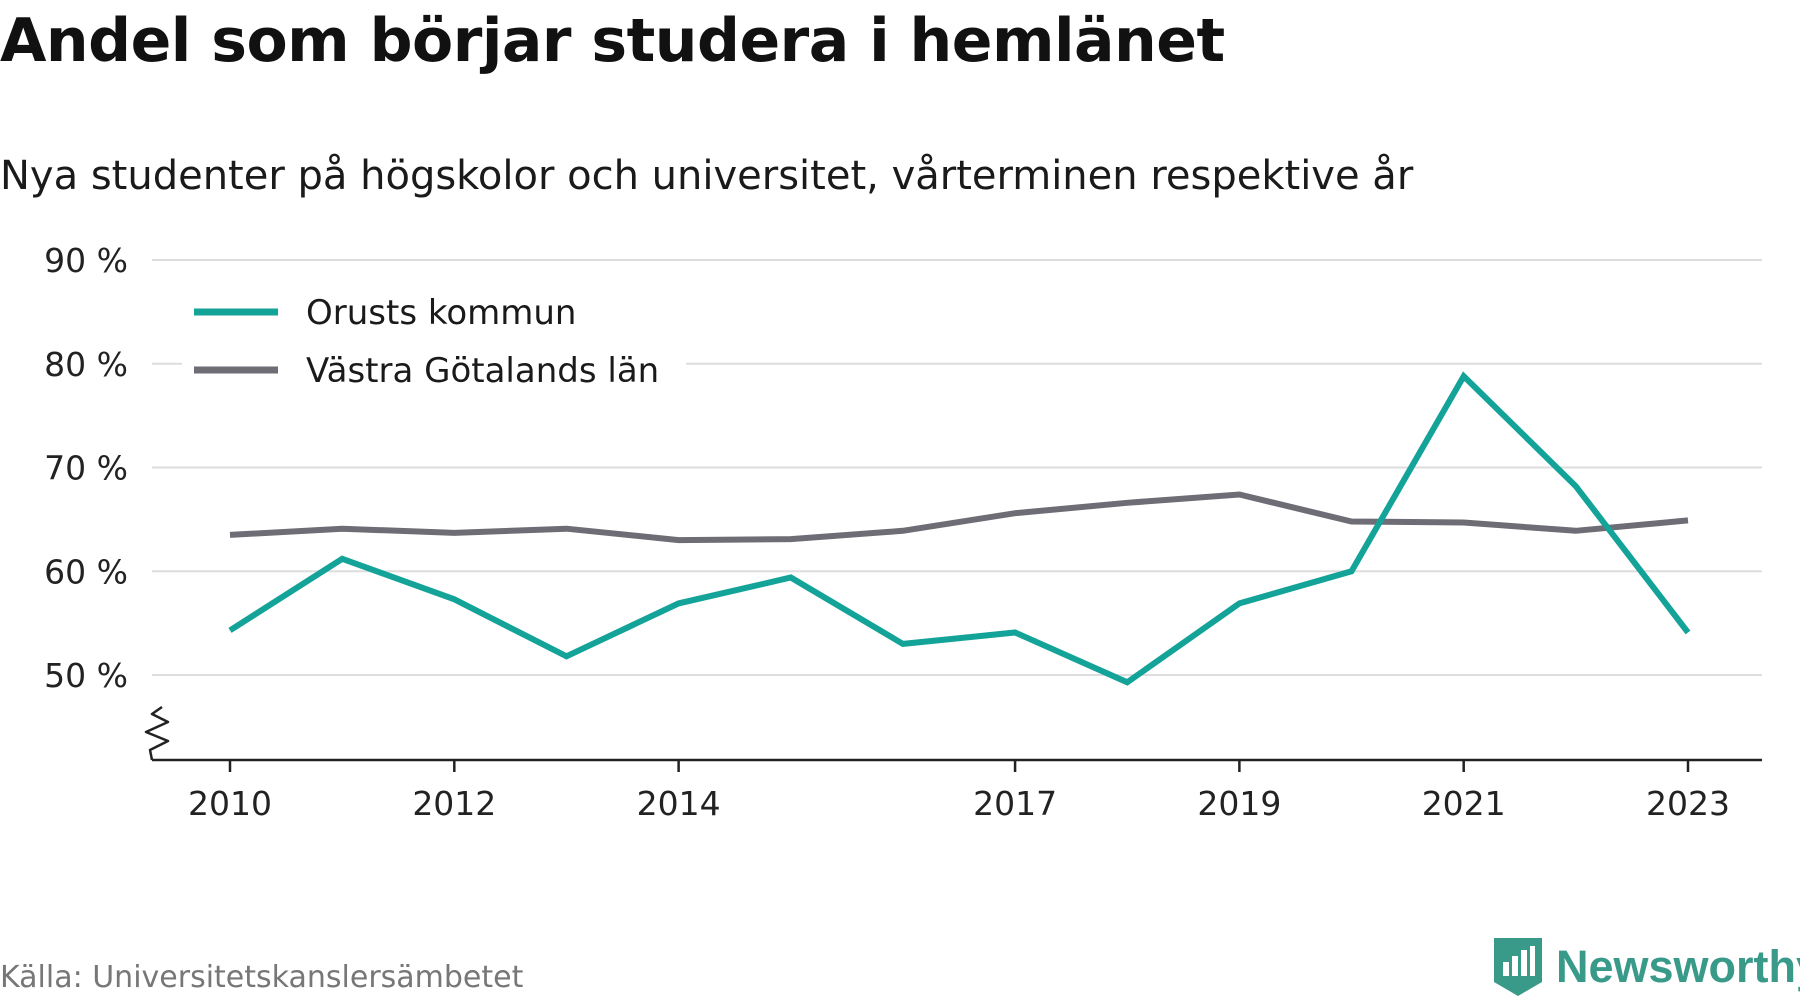 The width and height of the screenshot is (1800, 1000). Describe the element at coordinates (1015, 803) in the screenshot. I see `x-tick-label: 2017` at that location.